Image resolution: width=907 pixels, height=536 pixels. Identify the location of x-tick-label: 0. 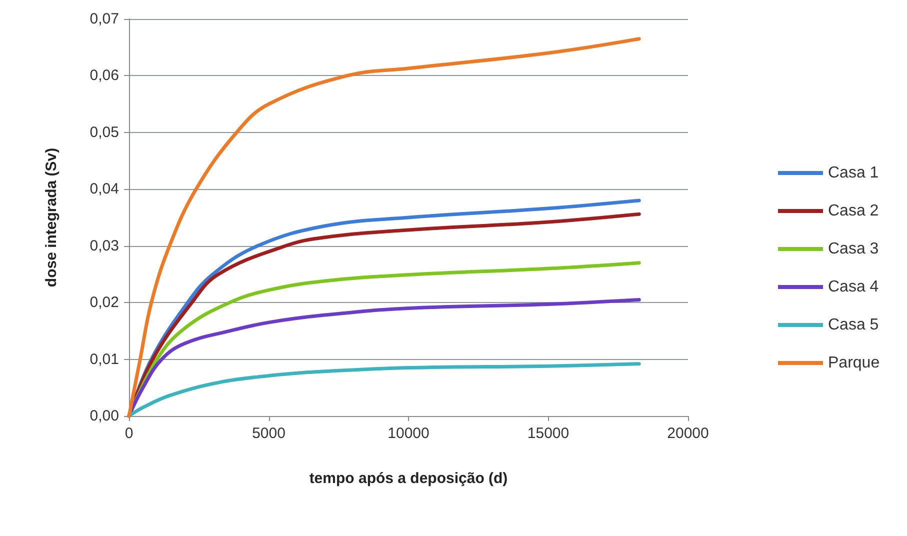
(129, 433).